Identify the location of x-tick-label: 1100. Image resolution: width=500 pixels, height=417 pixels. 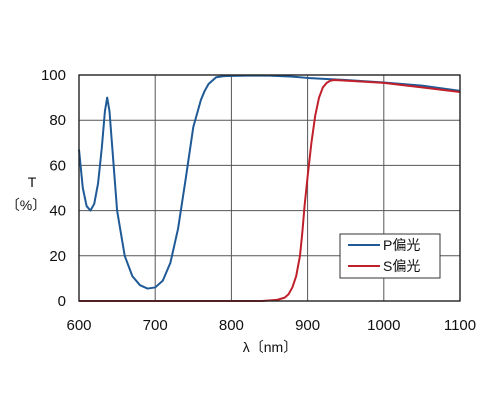
(460, 325).